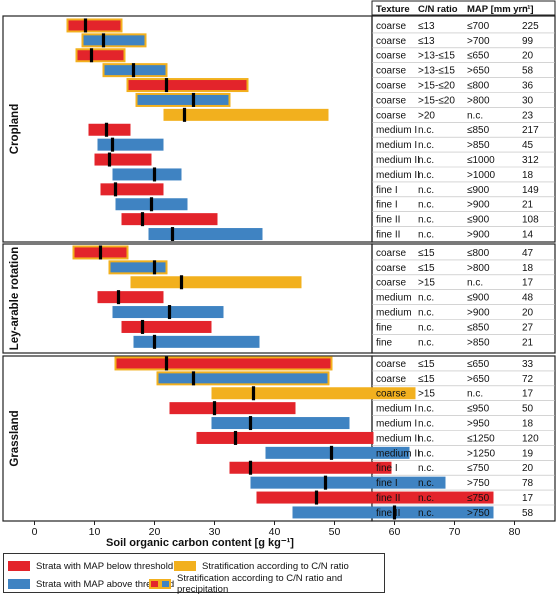 The width and height of the screenshot is (558, 600). I want to click on cell-map: >700, so click(478, 41).